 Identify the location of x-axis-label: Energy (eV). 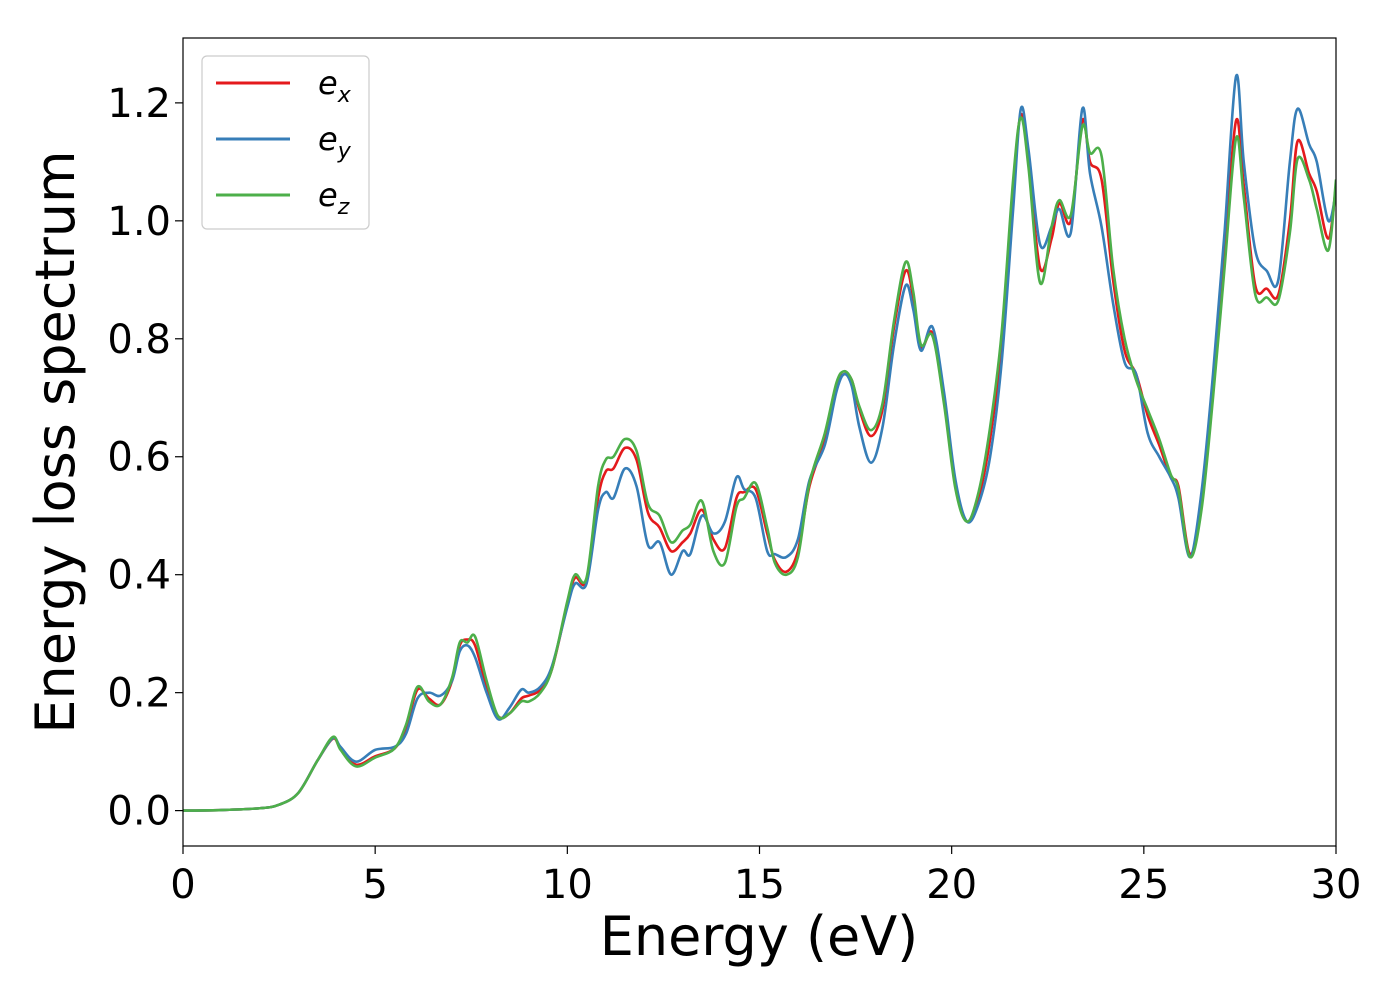
(759, 936).